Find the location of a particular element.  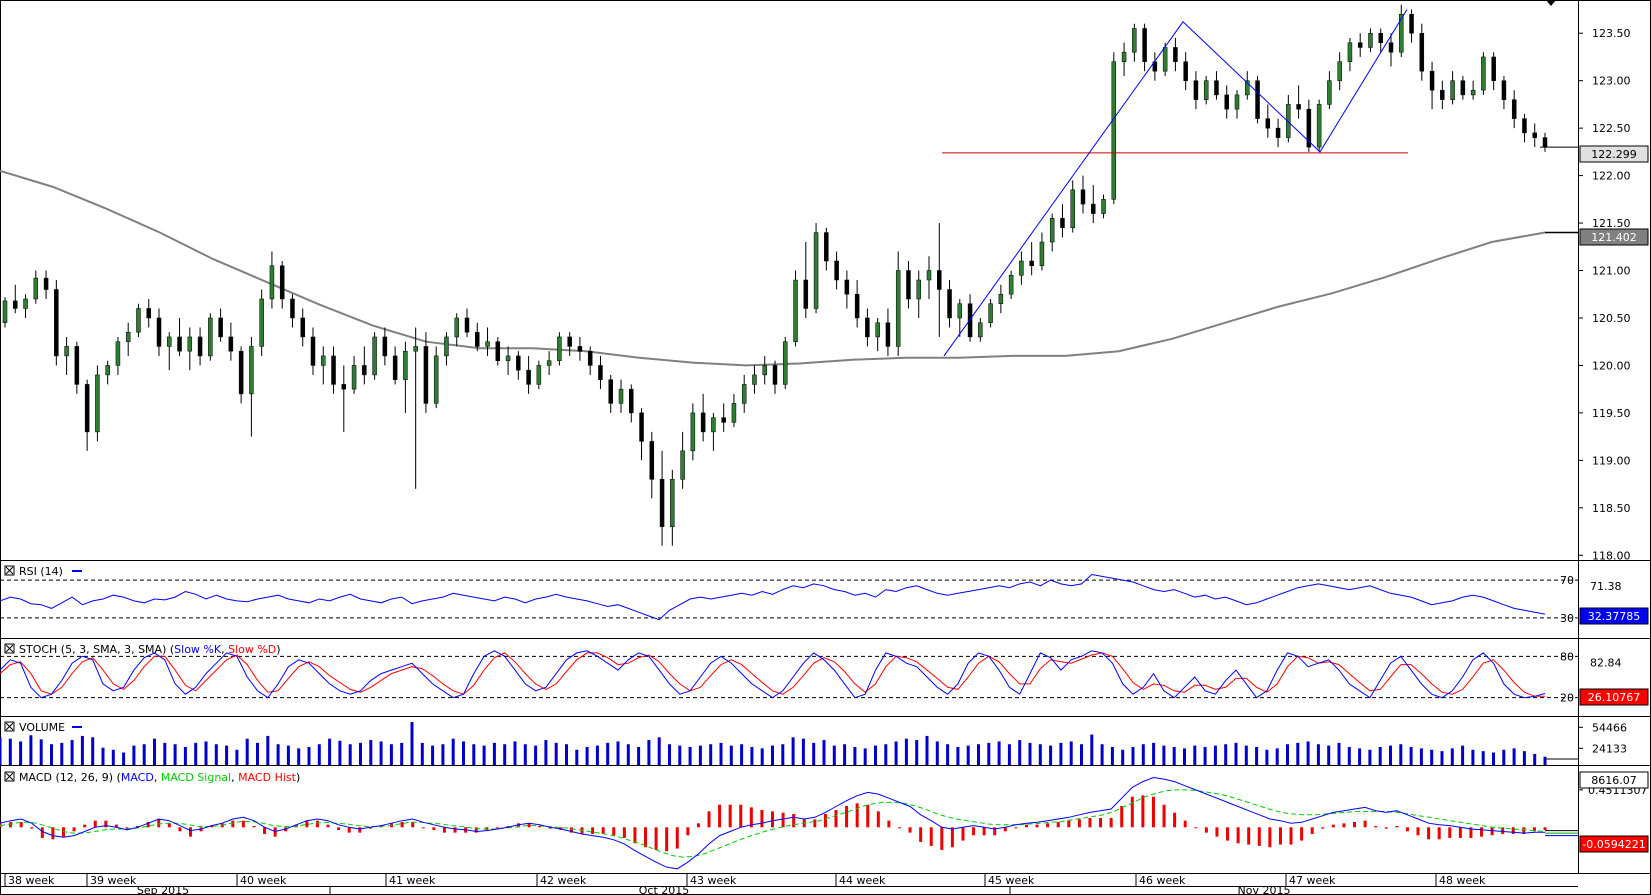

stoch-k-line is located at coordinates (773, 674).